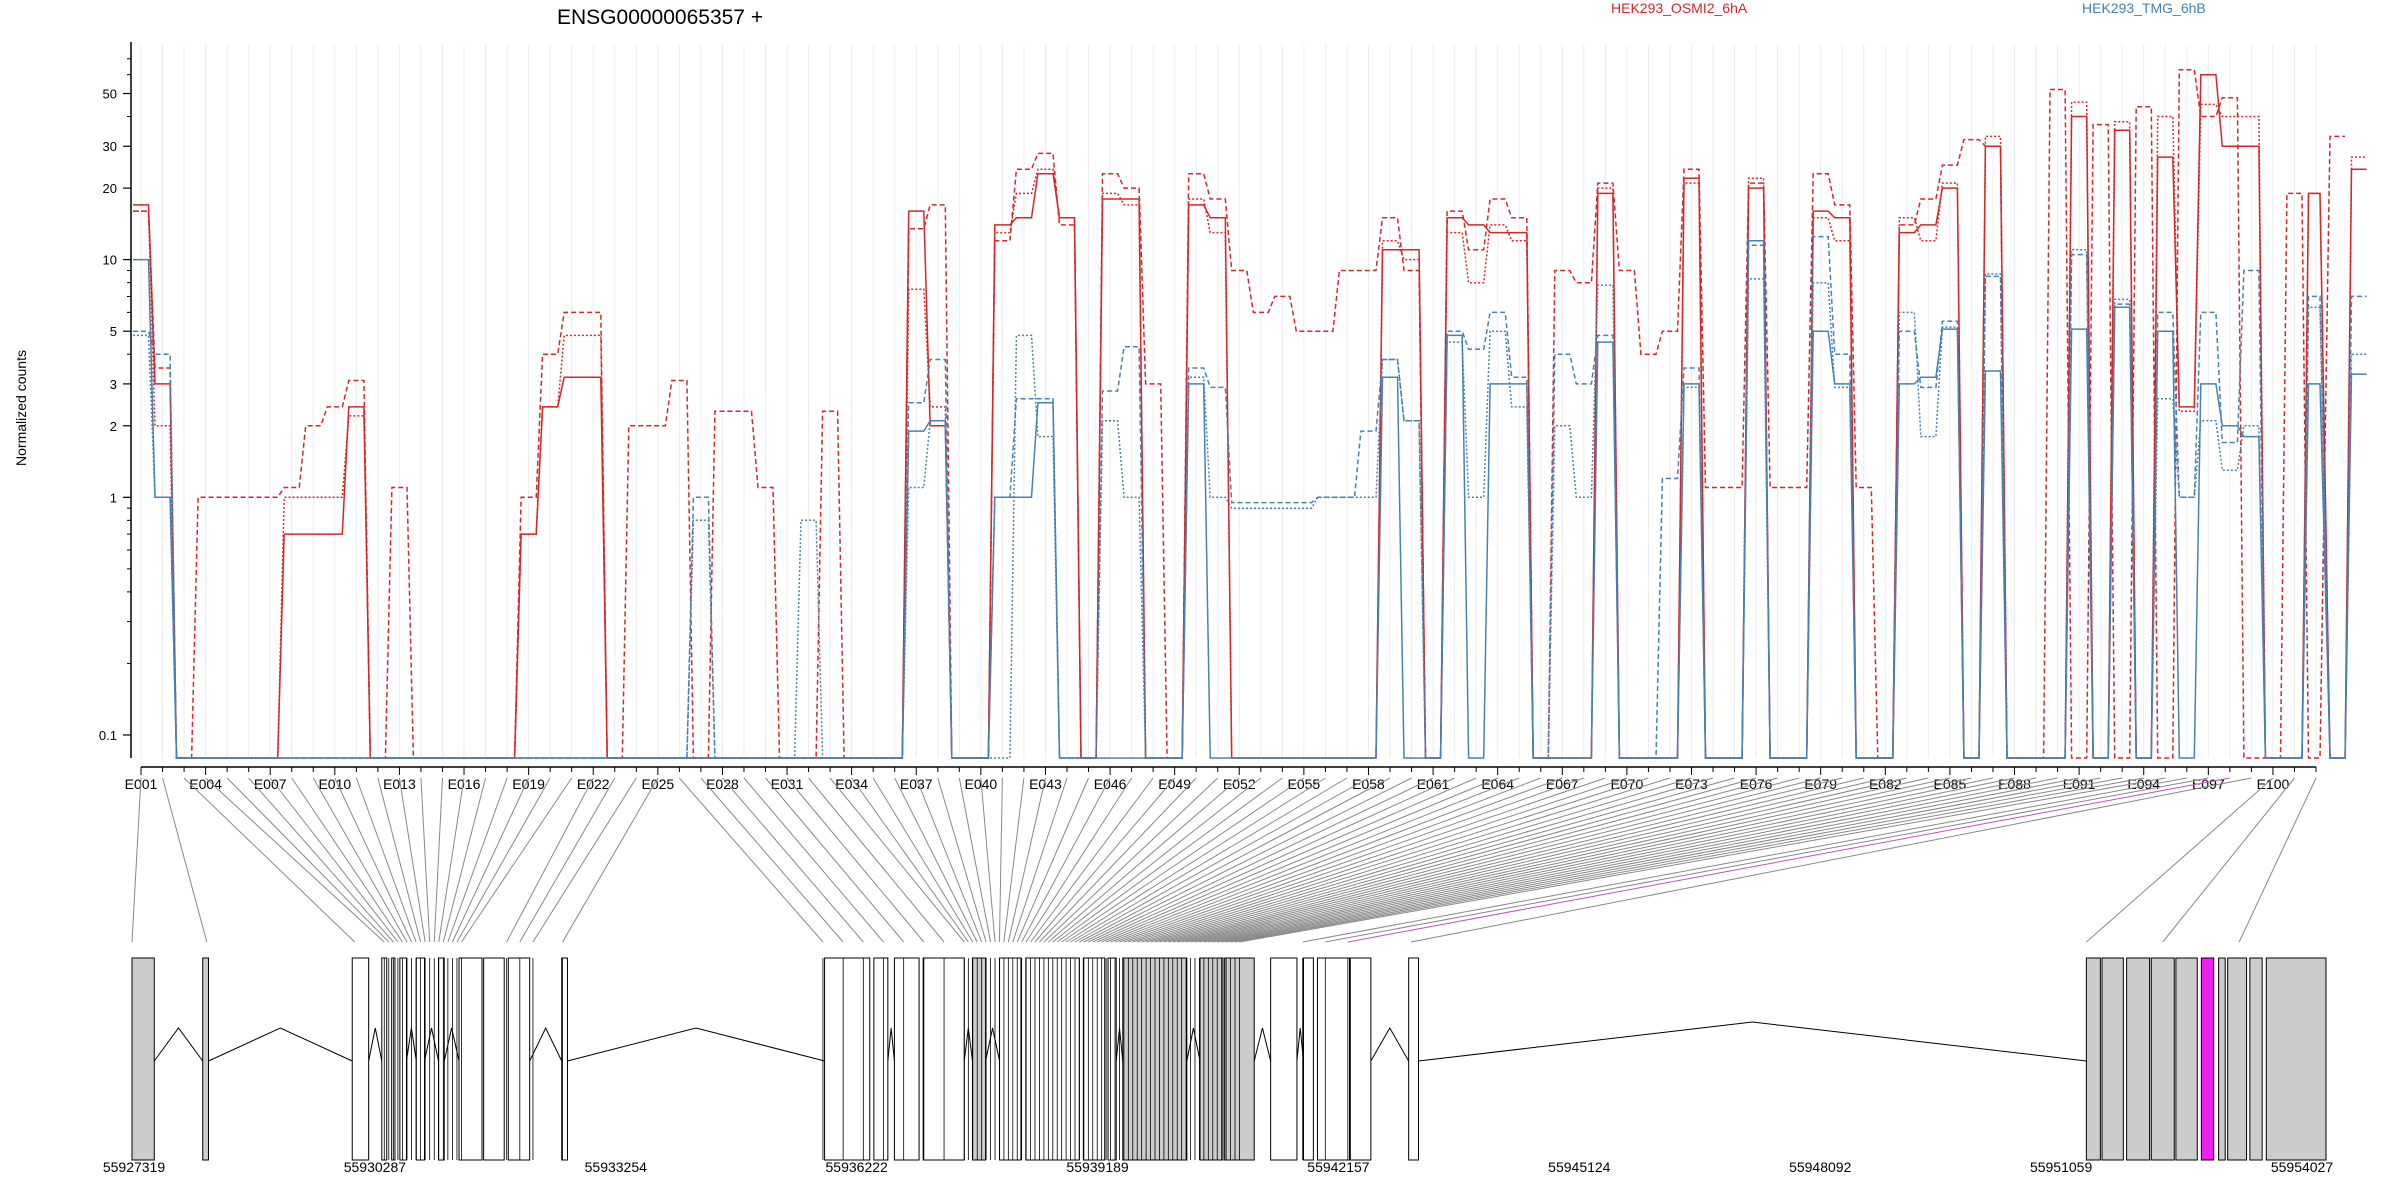  I want to click on exon-tick-label: E043, so click(1045, 784).